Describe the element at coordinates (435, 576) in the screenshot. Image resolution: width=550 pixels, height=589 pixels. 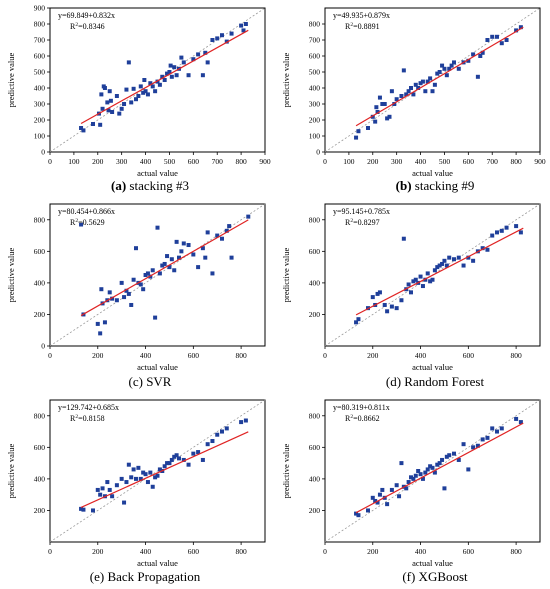
I see `caption-f-text: (f) XGBoost` at that location.